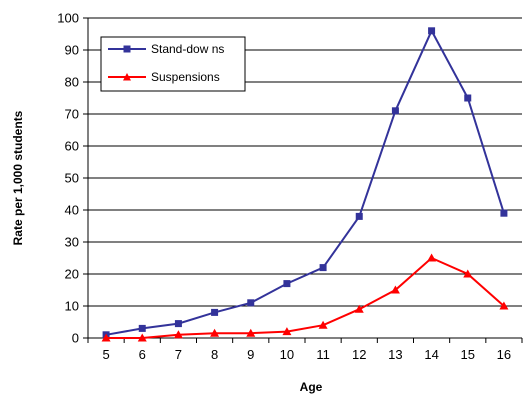 The height and width of the screenshot is (398, 531). What do you see at coordinates (72, 178) in the screenshot?
I see `y-tick-label-50: 50` at bounding box center [72, 178].